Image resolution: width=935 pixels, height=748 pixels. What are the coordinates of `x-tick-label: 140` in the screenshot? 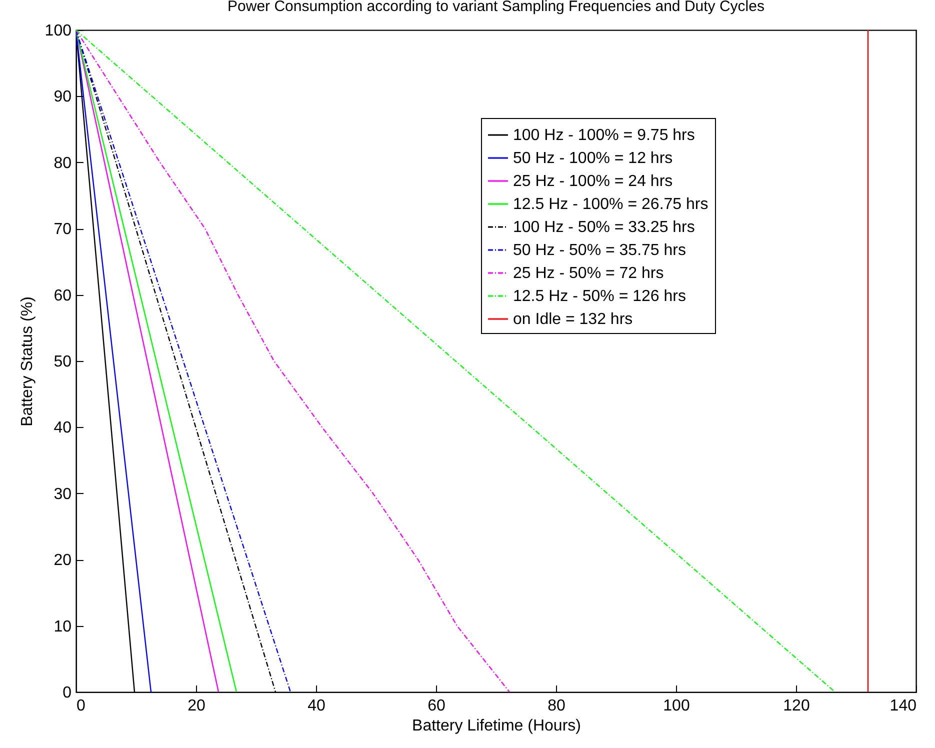 It's located at (903, 706).